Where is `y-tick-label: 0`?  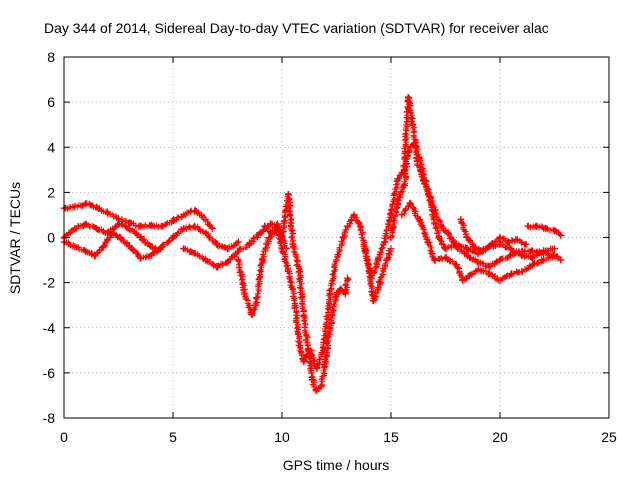
y-tick-label: 0 is located at coordinates (51, 238).